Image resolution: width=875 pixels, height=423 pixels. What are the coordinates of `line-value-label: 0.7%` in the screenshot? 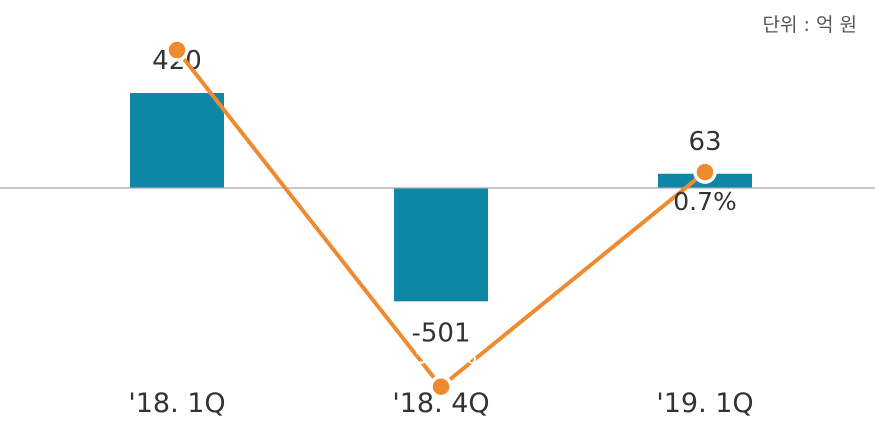 It's located at (705, 201).